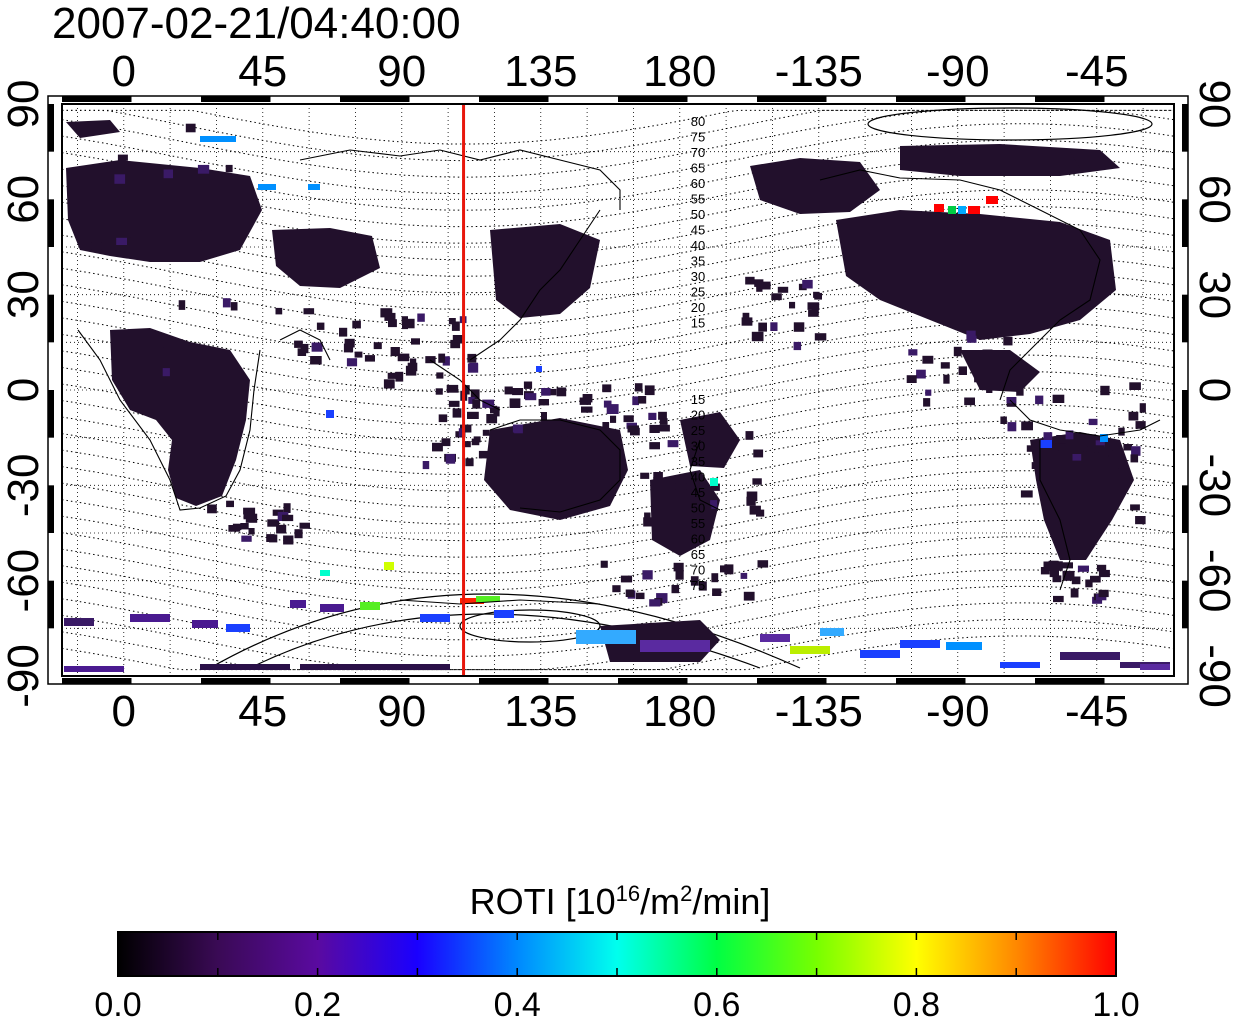 The image size is (1240, 1024). What do you see at coordinates (698, 492) in the screenshot?
I see `contour-label: 45` at bounding box center [698, 492].